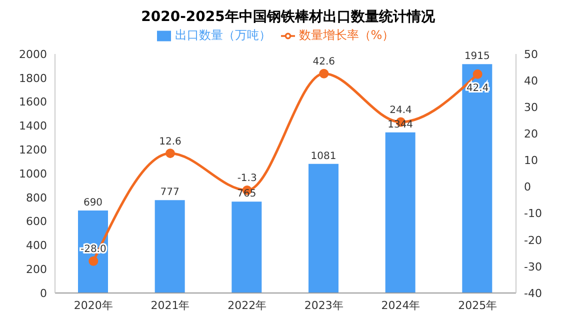 This screenshot has width=576, height=327. What do you see at coordinates (324, 62) in the screenshot?
I see `data-label: 42.6` at bounding box center [324, 62].